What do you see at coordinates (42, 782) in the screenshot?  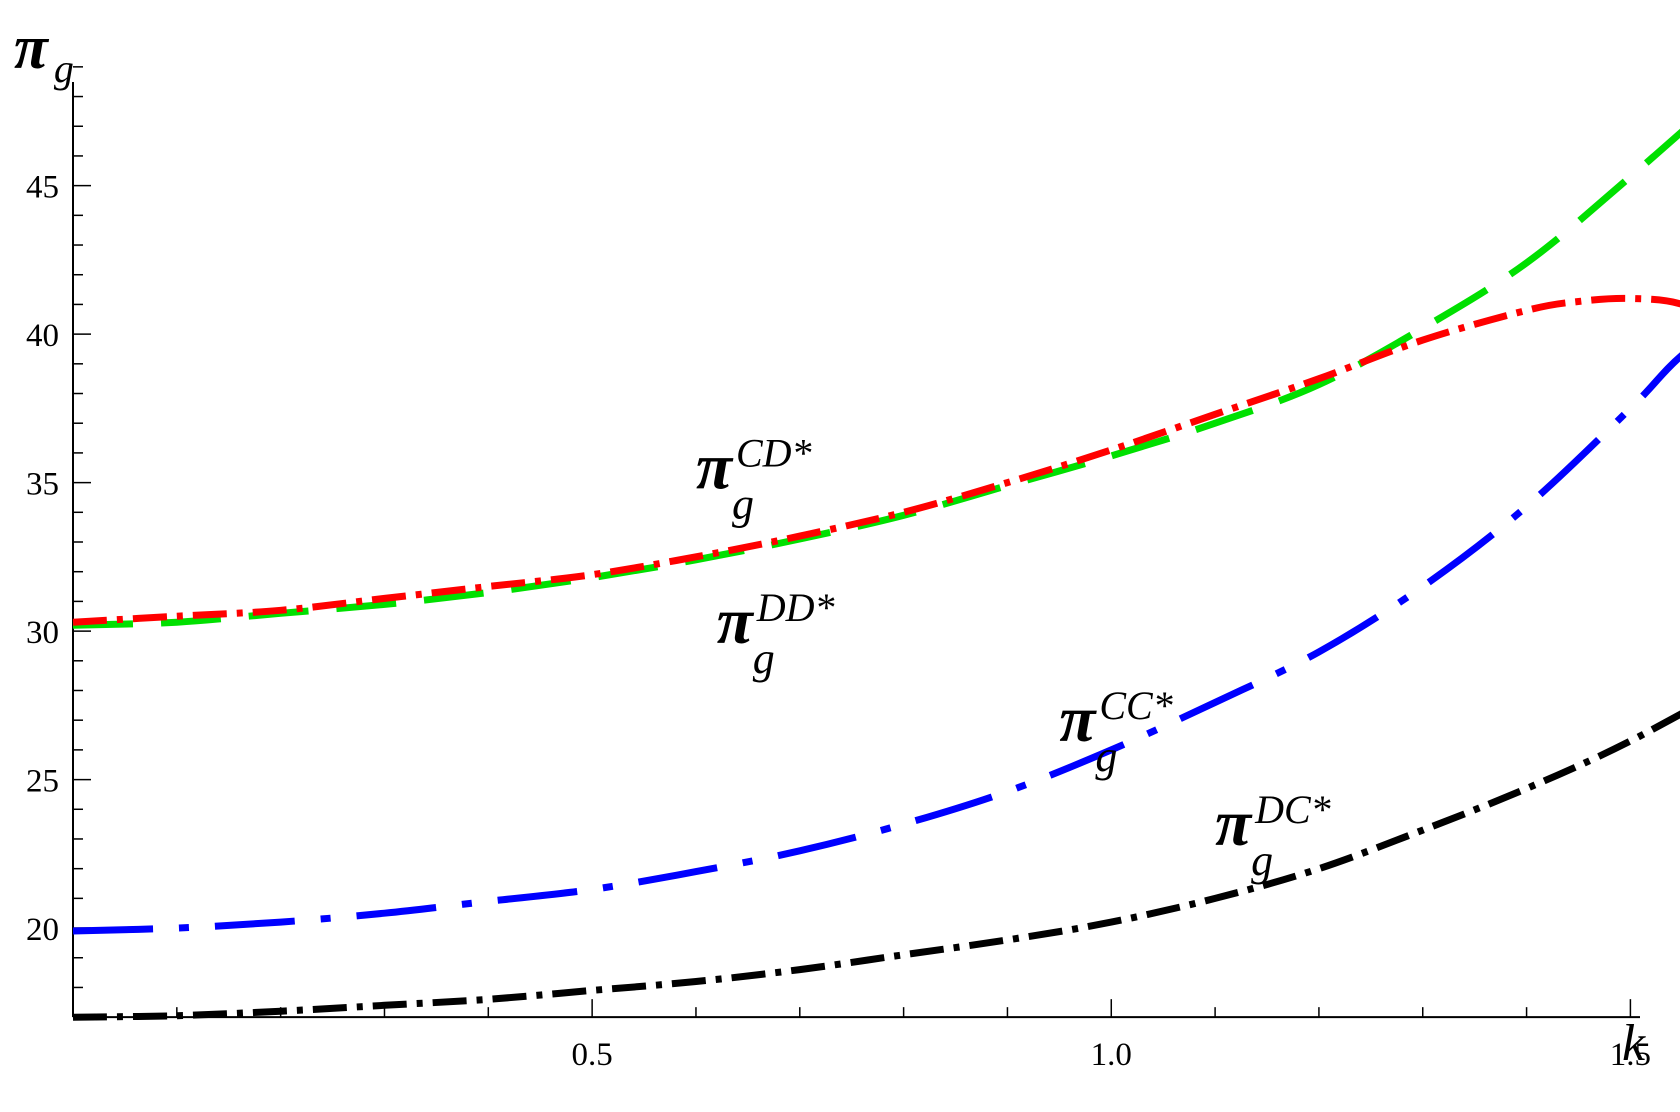 I see `y-tick-label: 25` at bounding box center [42, 782].